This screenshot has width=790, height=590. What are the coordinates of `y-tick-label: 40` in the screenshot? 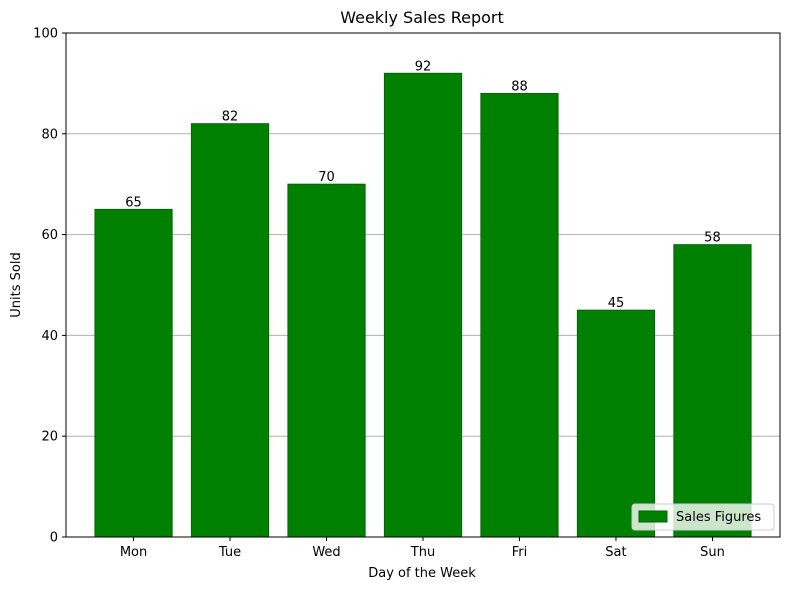 It's located at (49, 336).